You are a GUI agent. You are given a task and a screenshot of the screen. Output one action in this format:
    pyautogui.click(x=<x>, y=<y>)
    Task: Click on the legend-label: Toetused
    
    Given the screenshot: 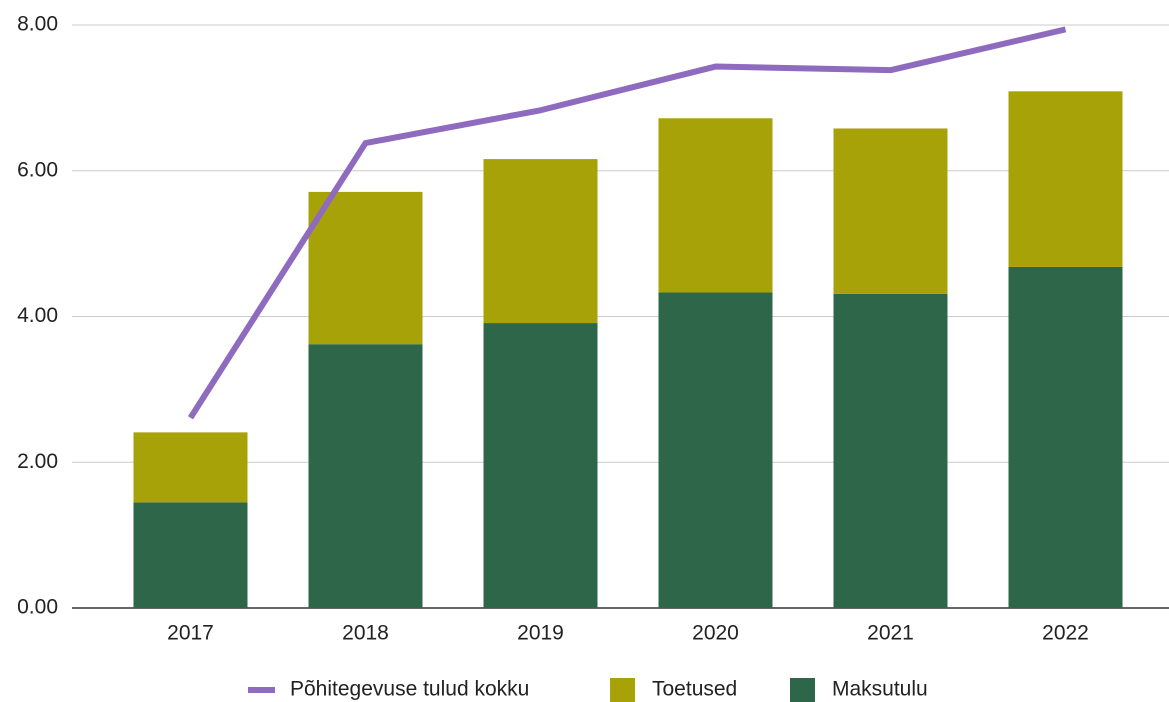 What is the action you would take?
    pyautogui.click(x=694, y=689)
    